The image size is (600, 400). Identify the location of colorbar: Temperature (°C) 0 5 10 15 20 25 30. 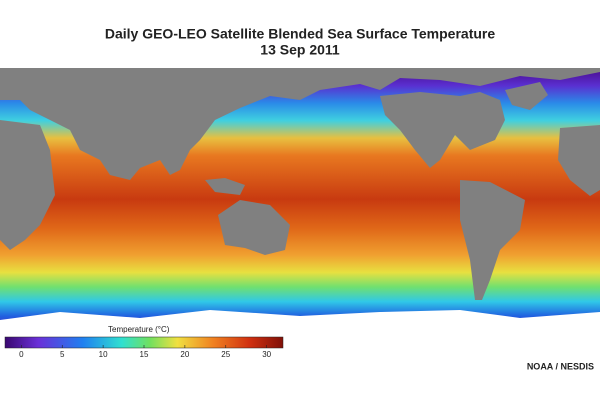
(144, 342).